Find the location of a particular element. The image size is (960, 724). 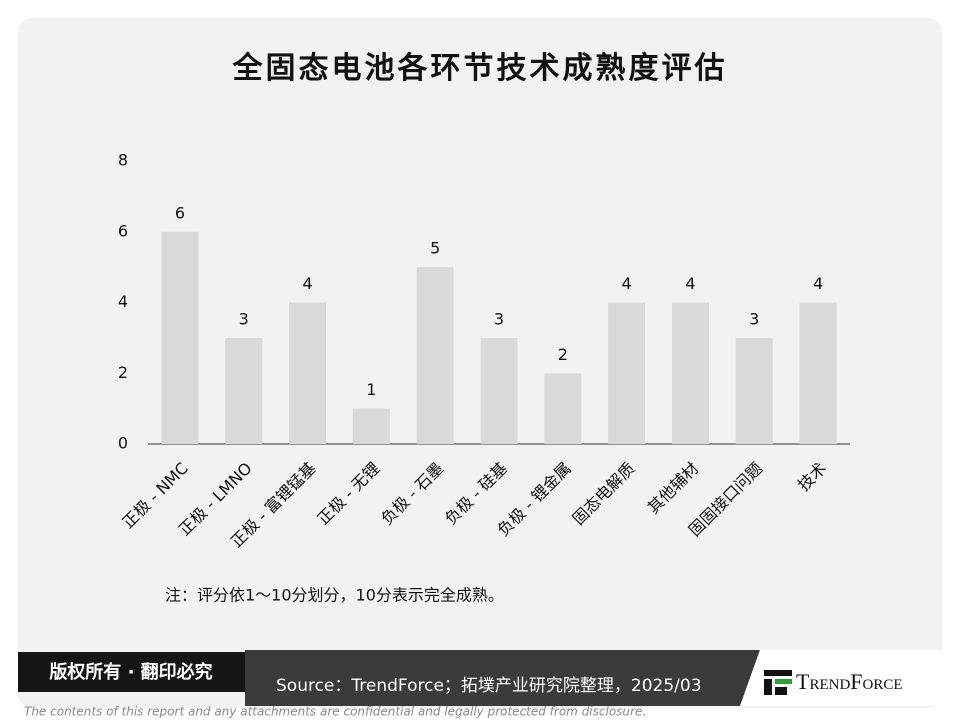

rights: 版权所有 · 翻印必究 is located at coordinates (130, 672).